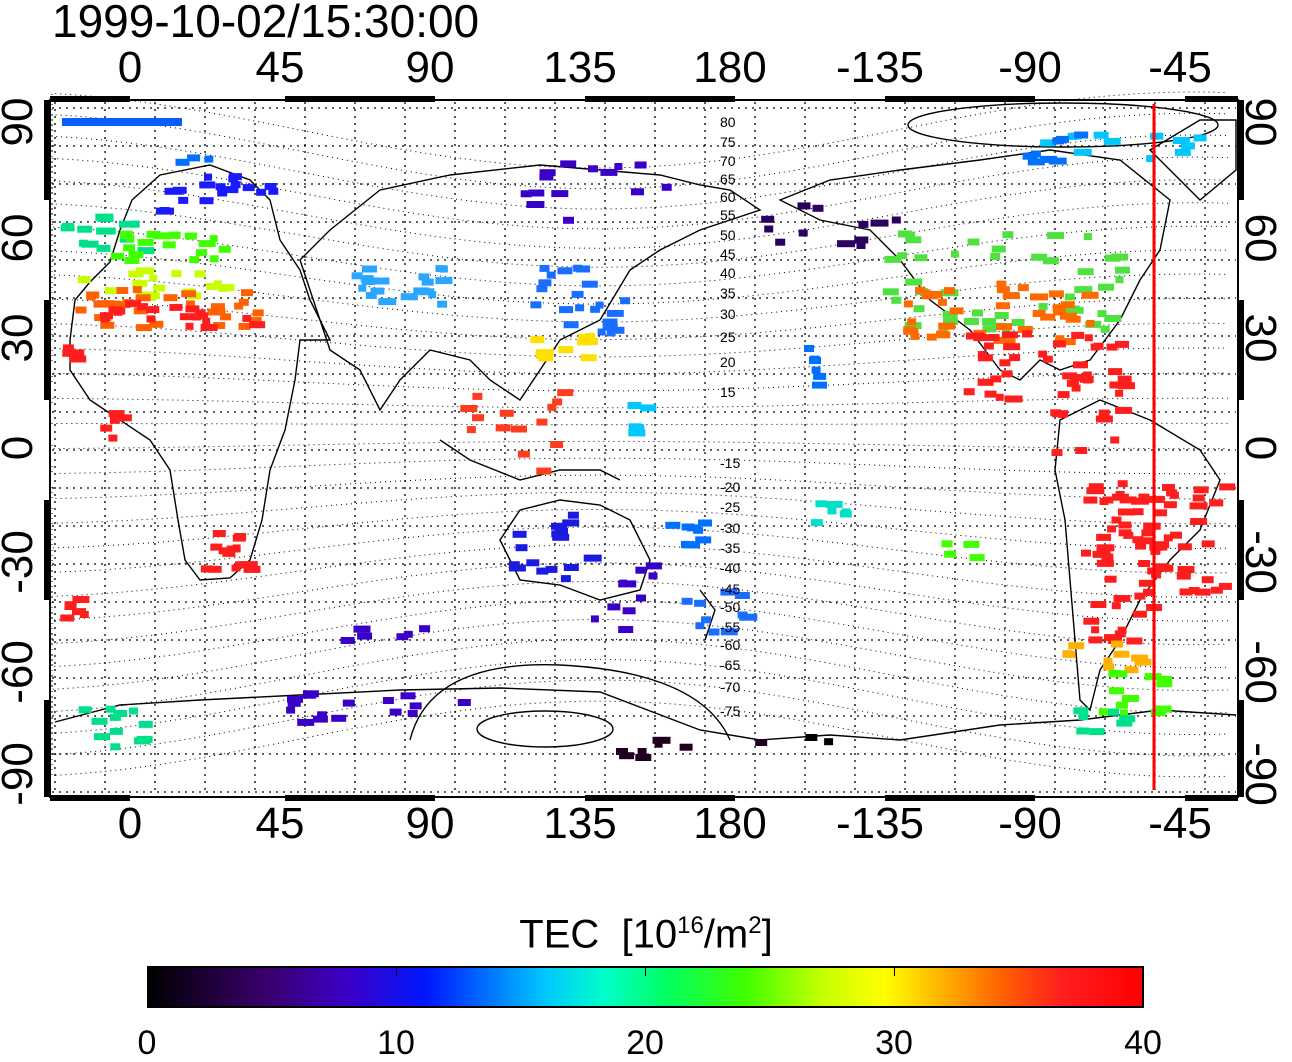 The height and width of the screenshot is (1062, 1292). I want to click on x-tick-top: -135, so click(880, 67).